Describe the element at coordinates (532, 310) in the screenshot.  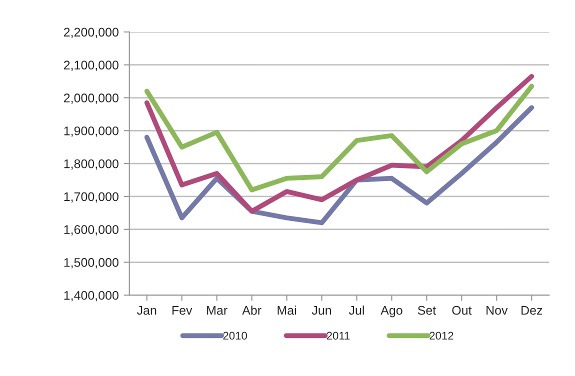
I see `x-tick-label: Dez` at that location.